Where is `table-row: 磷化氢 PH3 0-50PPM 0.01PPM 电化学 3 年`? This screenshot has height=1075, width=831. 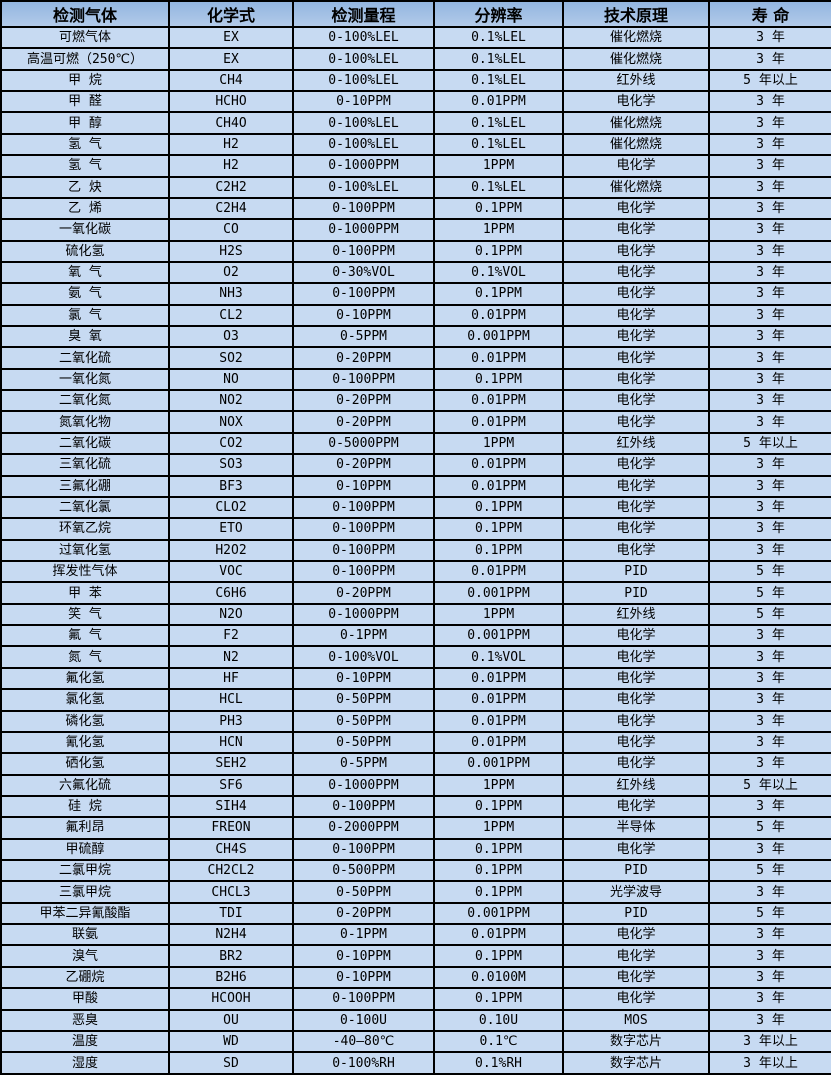
table-row: 磷化氢 PH3 0-50PPM 0.01PPM 电化学 3 年 is located at coordinates (415, 721).